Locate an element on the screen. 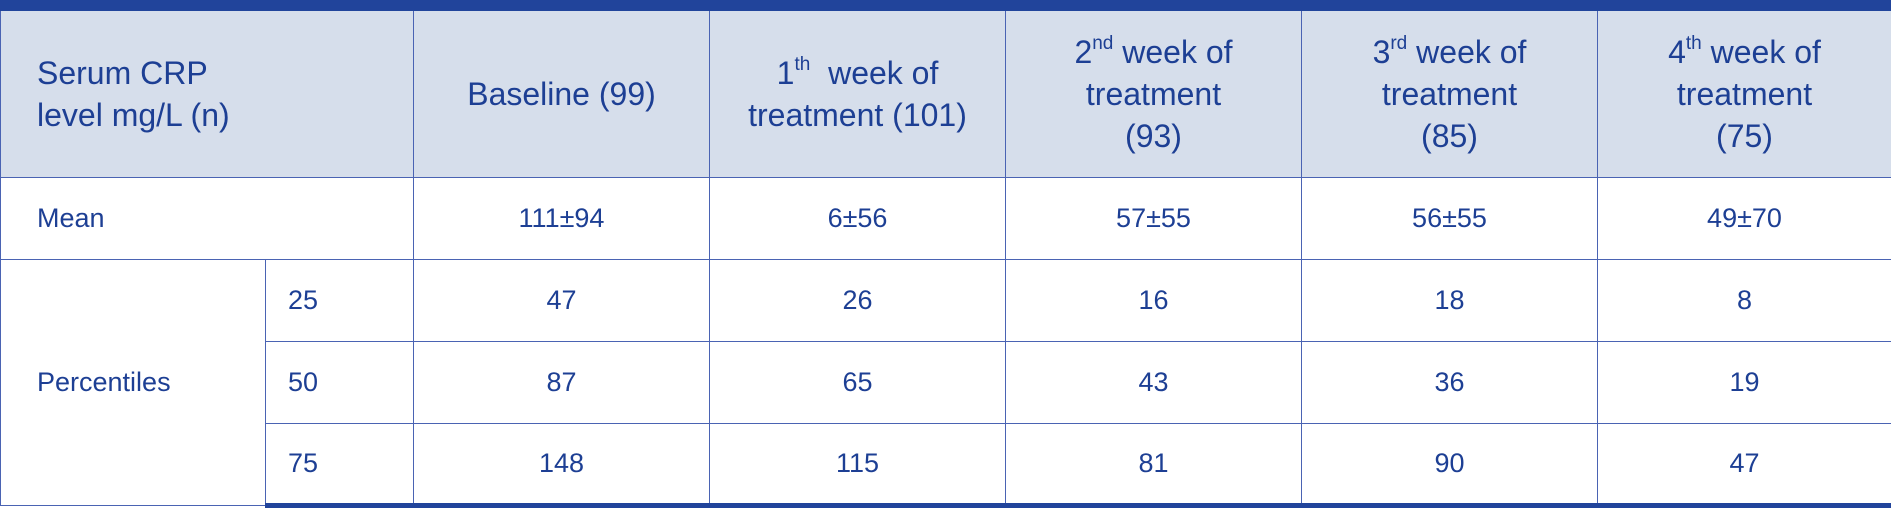 The height and width of the screenshot is (517, 1891). percentile-label: 50 is located at coordinates (339, 382).